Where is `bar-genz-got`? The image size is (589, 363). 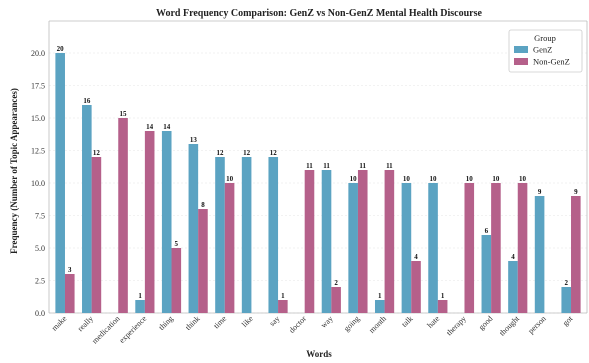
bar-genz-got is located at coordinates (566, 300).